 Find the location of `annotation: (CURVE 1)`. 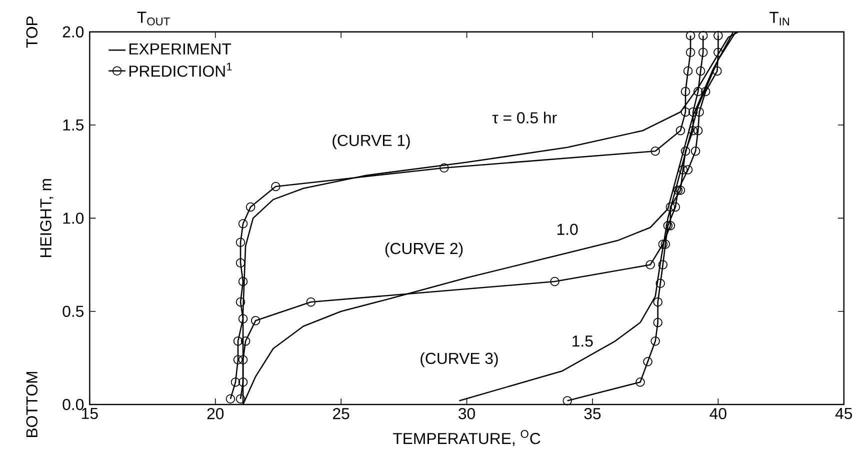

annotation: (CURVE 1) is located at coordinates (371, 142).